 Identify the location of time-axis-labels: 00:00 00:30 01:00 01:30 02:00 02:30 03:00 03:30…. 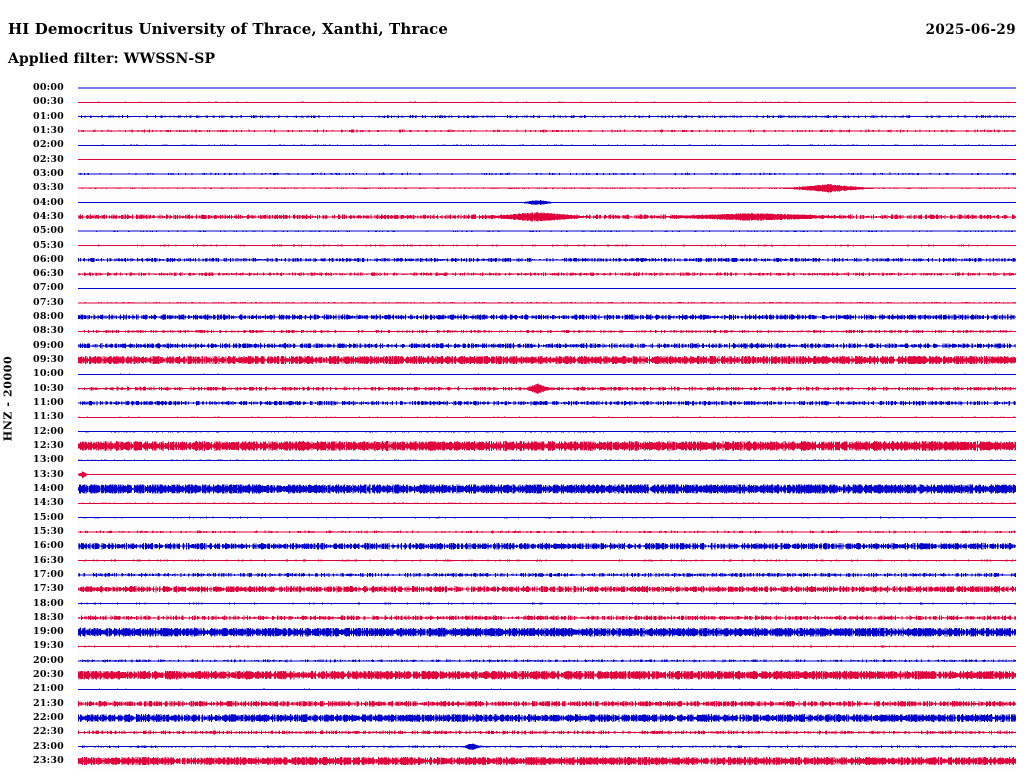
(39, 426).